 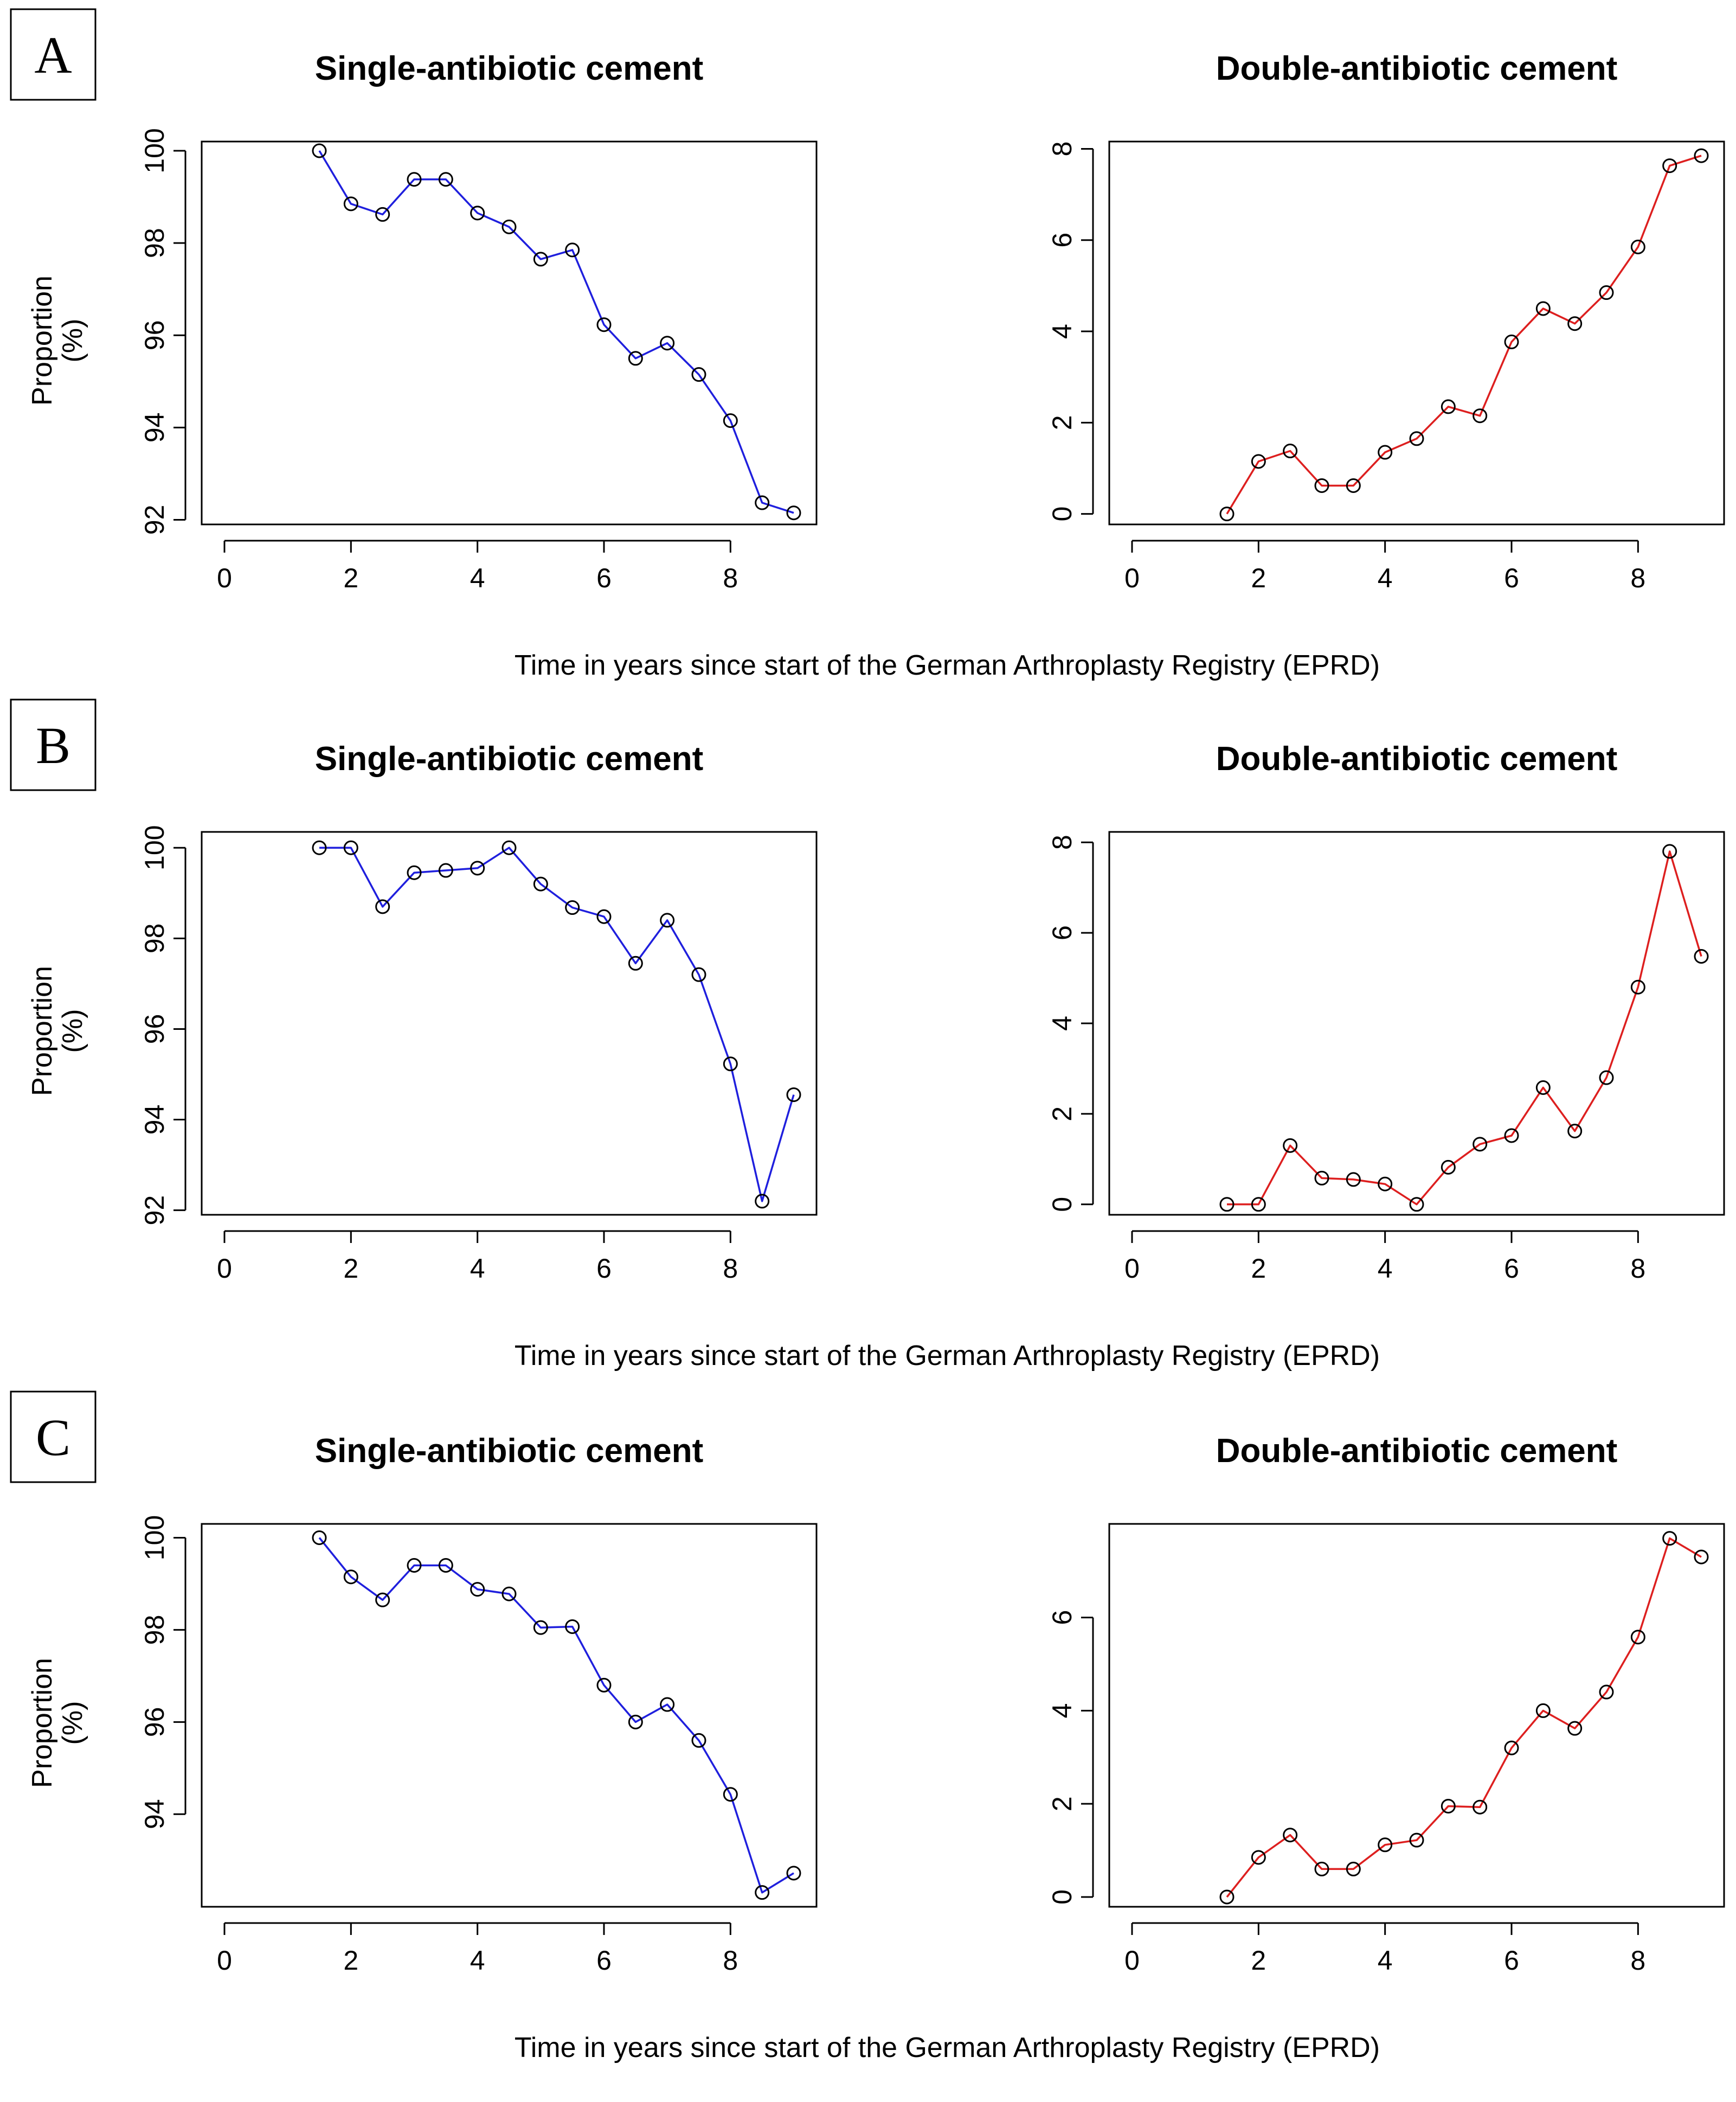 I want to click on panel-letter: C, so click(x=53, y=1437).